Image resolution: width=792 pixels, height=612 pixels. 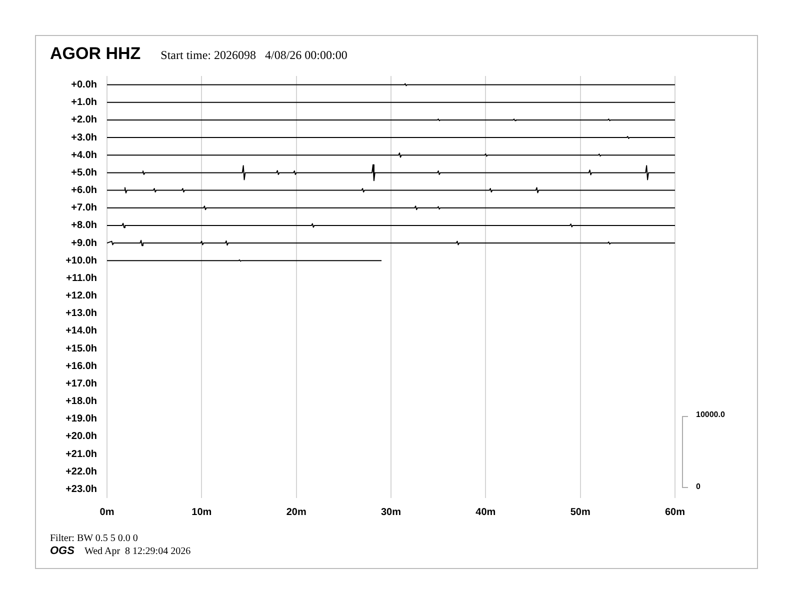 What do you see at coordinates (296, 512) in the screenshot?
I see `x-tick-label: 20m` at bounding box center [296, 512].